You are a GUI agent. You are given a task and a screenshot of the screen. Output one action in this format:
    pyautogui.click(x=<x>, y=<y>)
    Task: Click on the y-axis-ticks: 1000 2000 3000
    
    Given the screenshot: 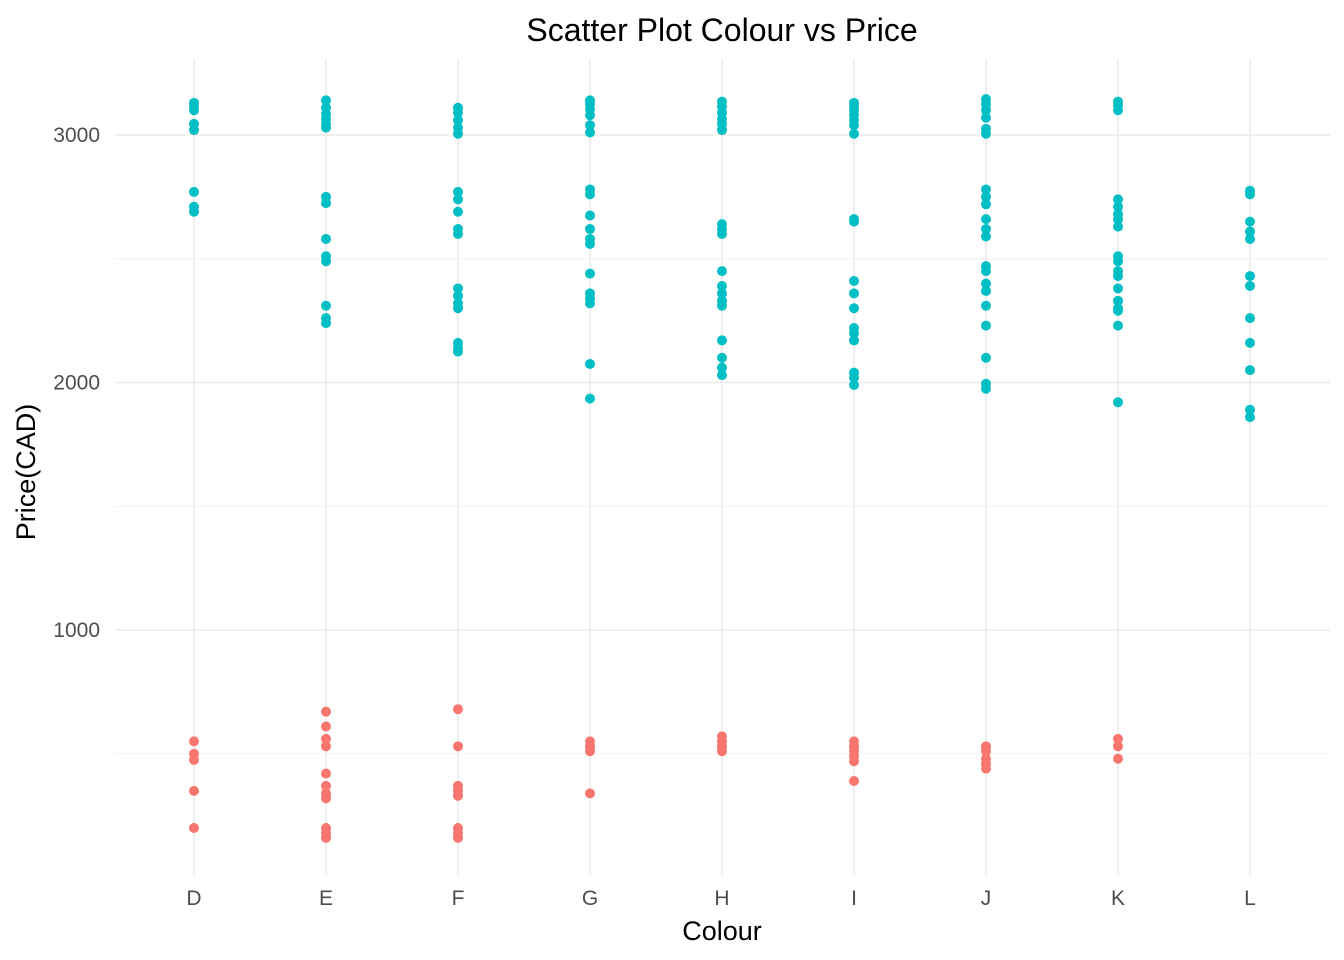 What is the action you would take?
    pyautogui.click(x=76, y=383)
    